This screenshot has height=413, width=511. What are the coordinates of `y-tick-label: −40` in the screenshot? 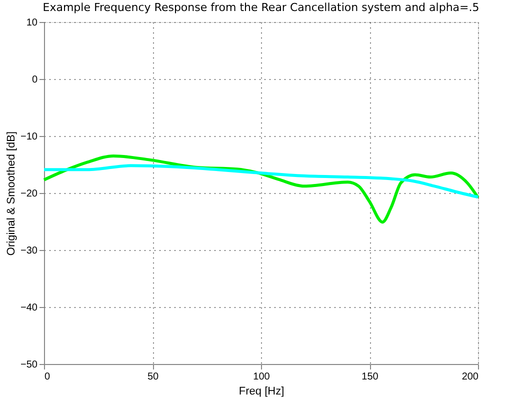 It's located at (29, 308).